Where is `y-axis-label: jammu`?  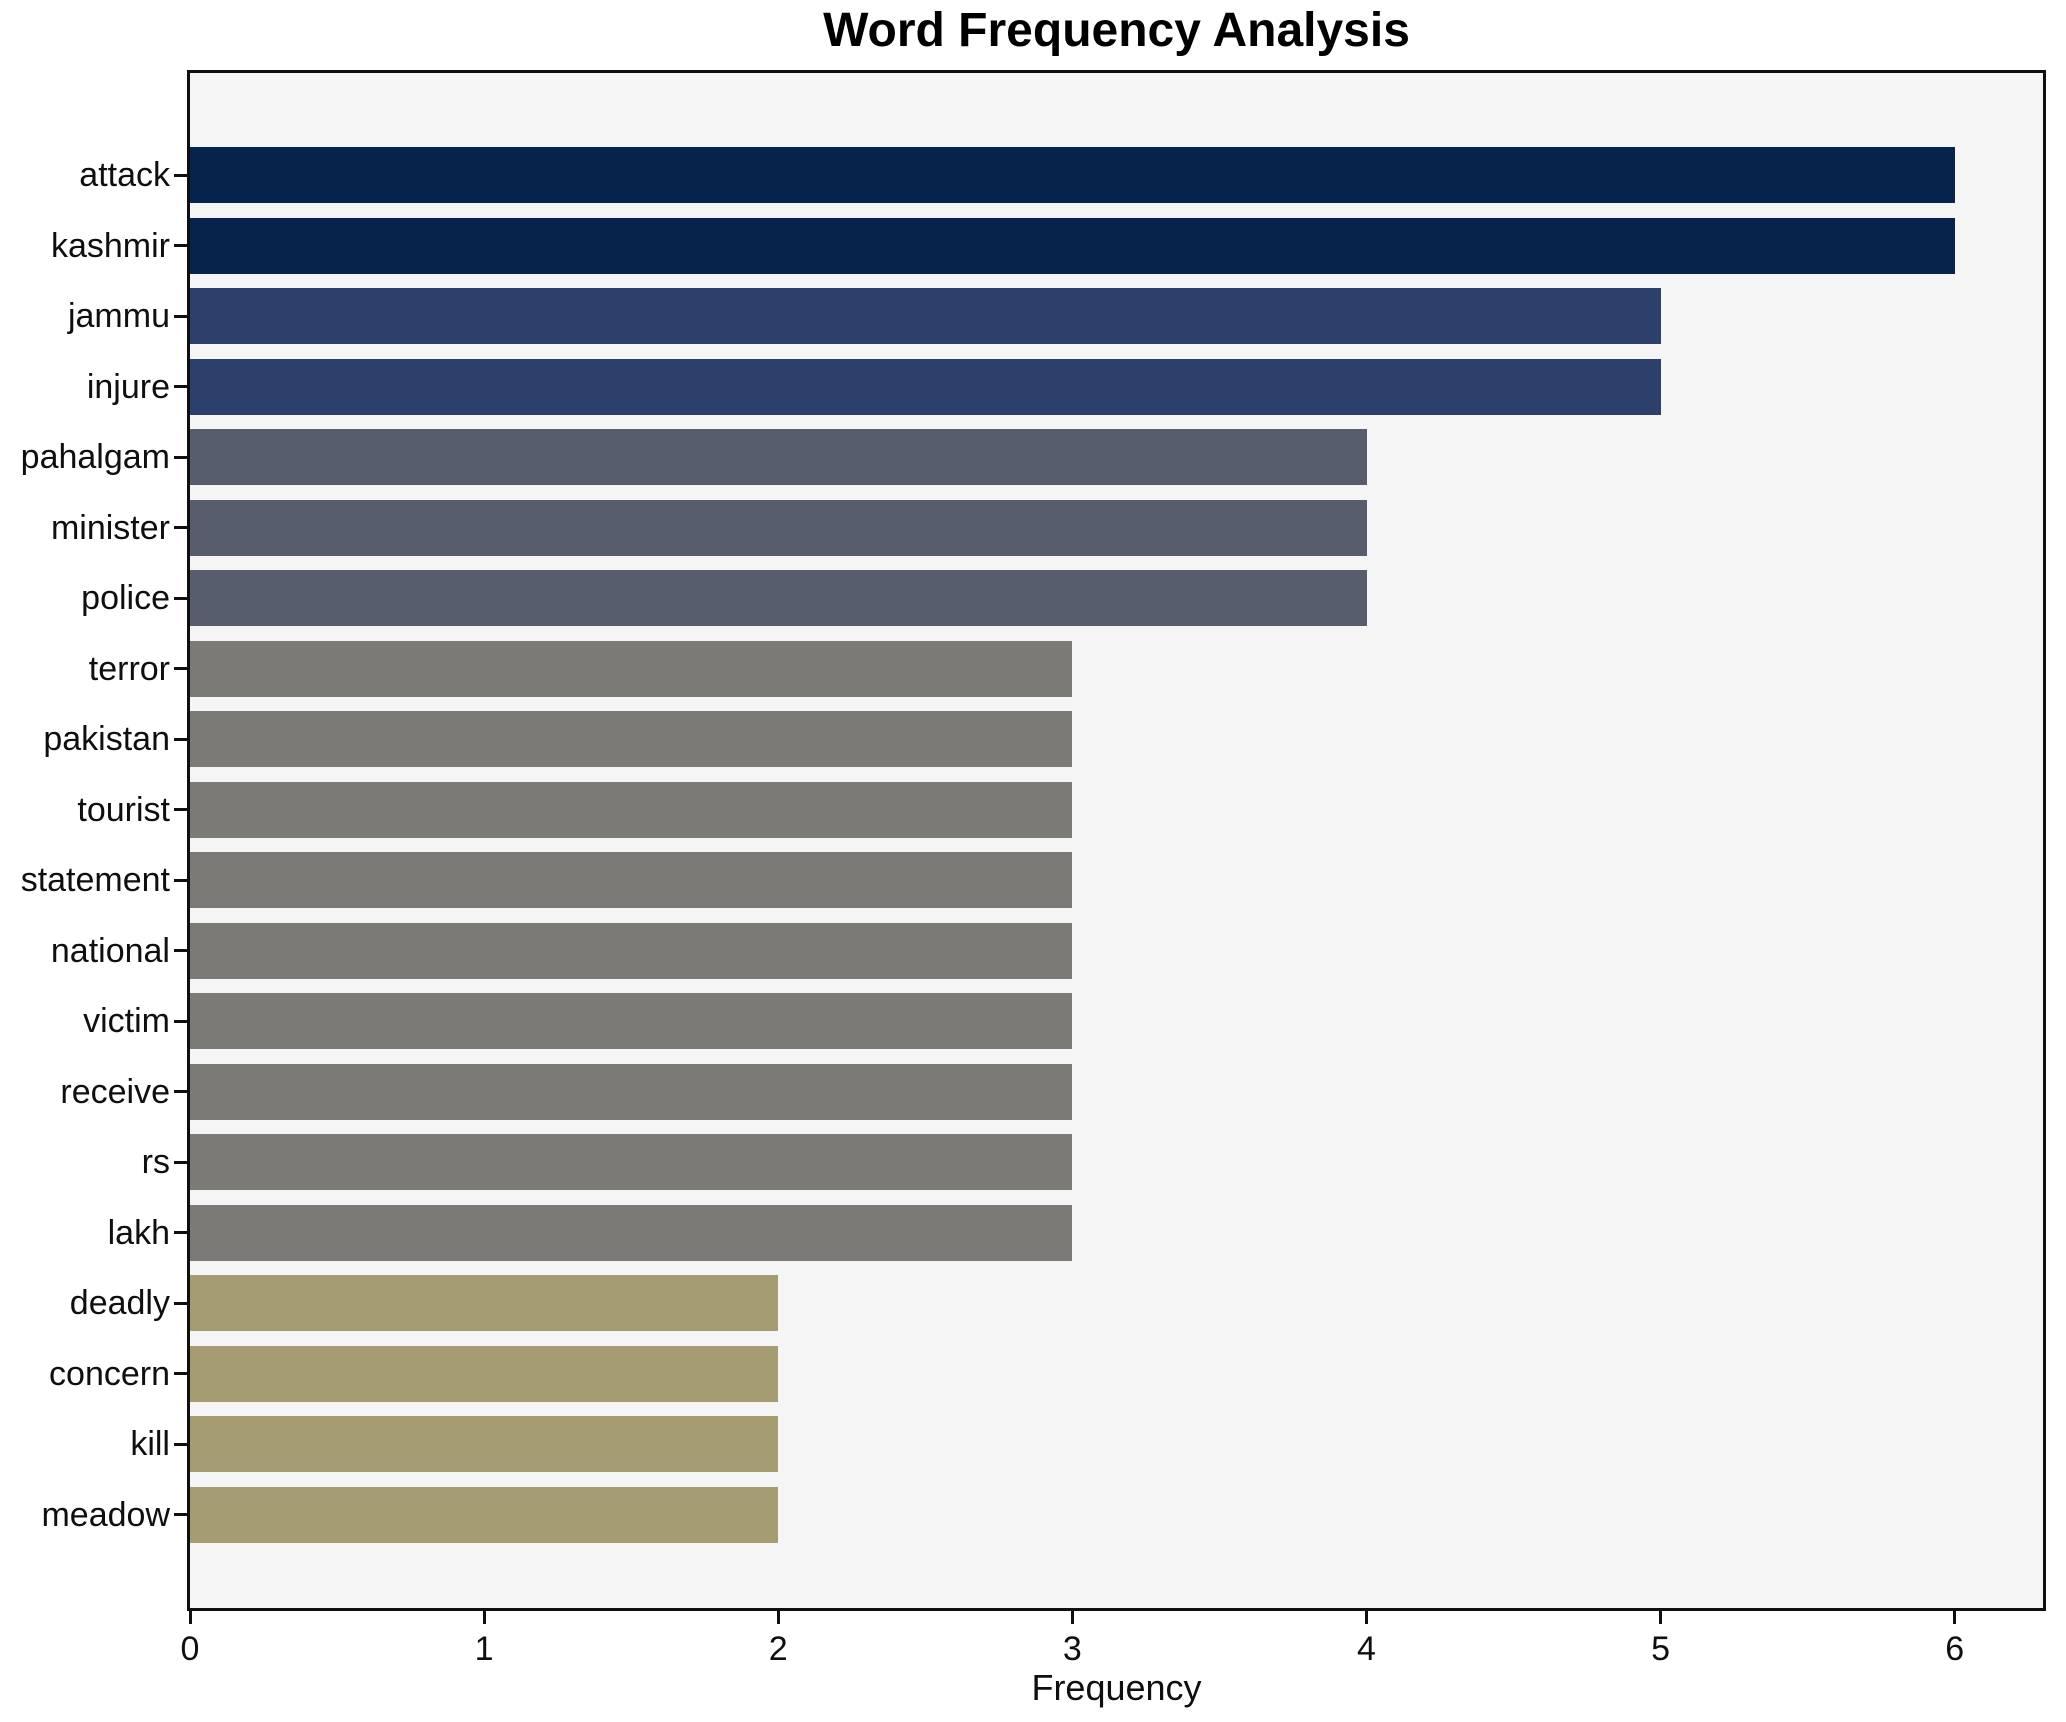
y-axis-label: jammu is located at coordinates (118, 316).